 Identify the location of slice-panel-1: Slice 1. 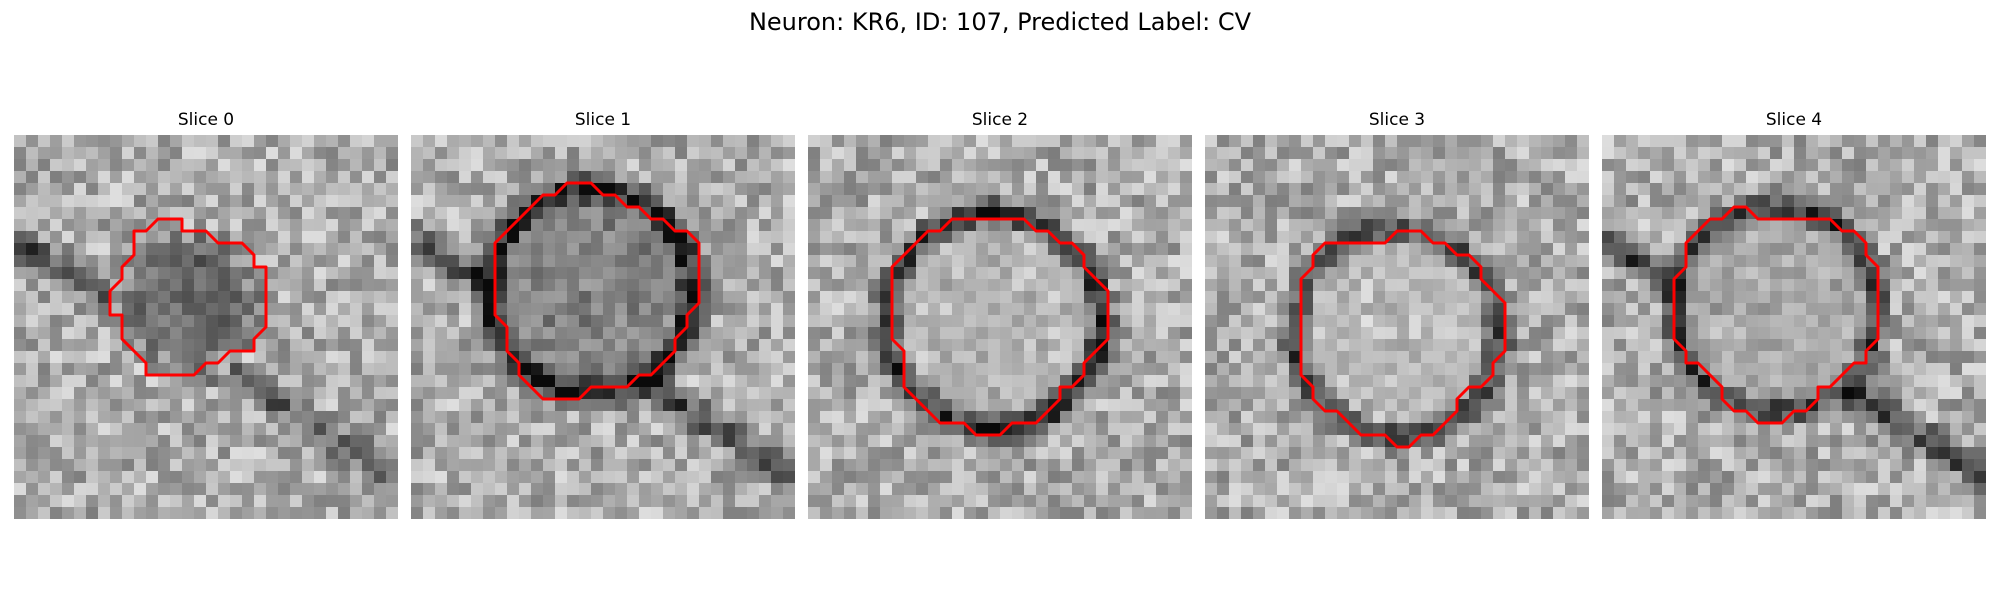
(603, 321).